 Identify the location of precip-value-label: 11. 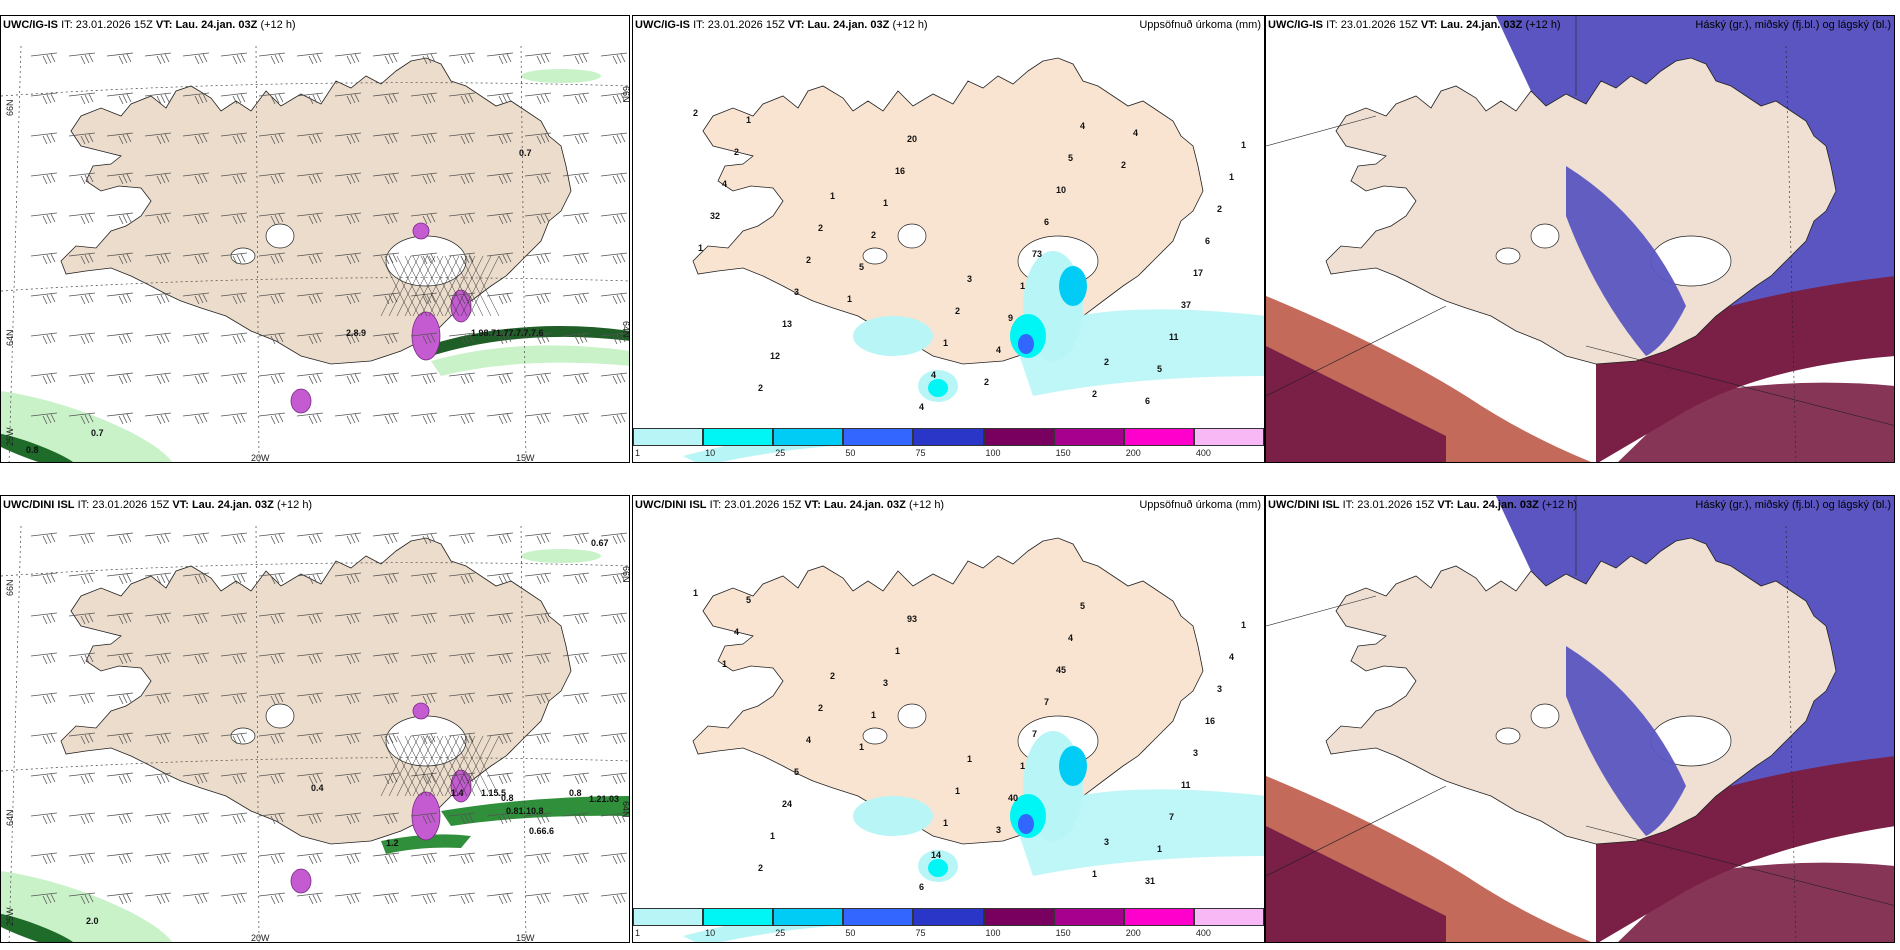
(1186, 785).